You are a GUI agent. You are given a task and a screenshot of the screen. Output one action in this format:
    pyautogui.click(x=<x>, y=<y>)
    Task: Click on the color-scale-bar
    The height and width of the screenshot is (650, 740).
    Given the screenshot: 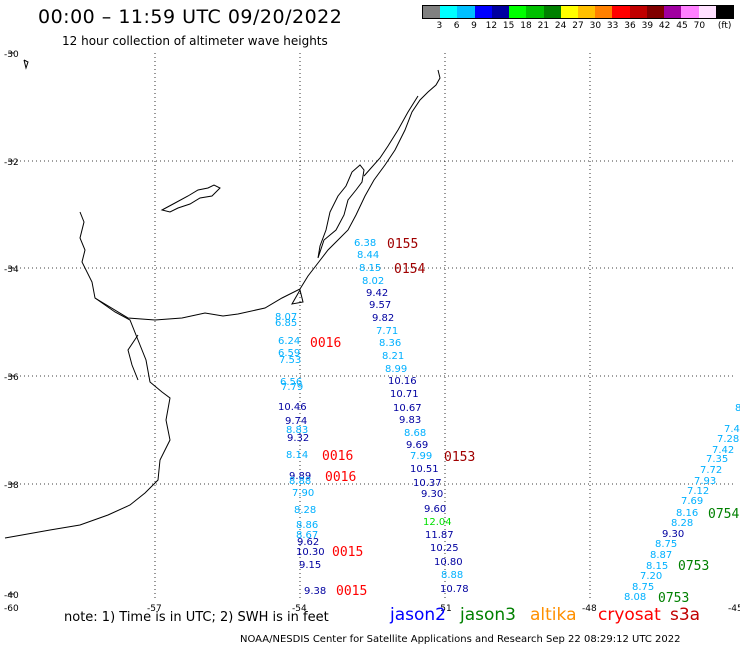 What is the action you would take?
    pyautogui.click(x=578, y=12)
    